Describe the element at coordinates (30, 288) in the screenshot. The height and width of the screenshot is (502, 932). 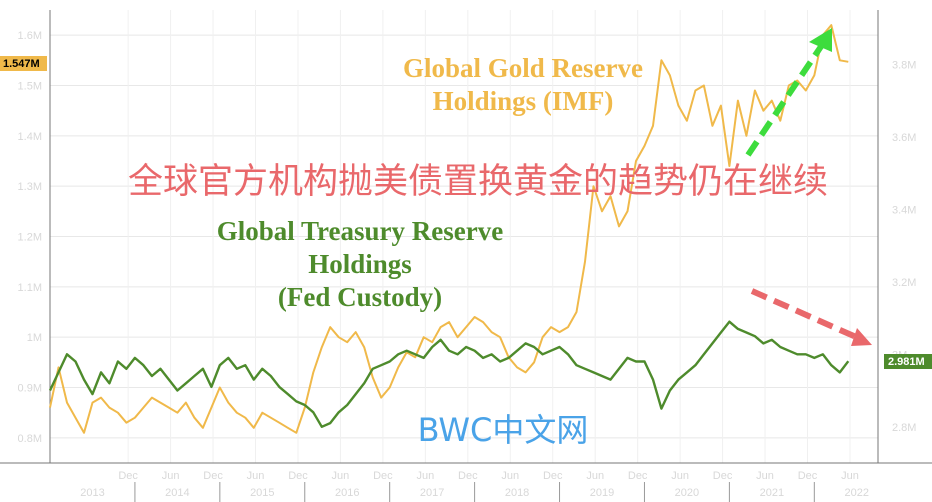
I see `left-tick-label: 1.1M` at that location.